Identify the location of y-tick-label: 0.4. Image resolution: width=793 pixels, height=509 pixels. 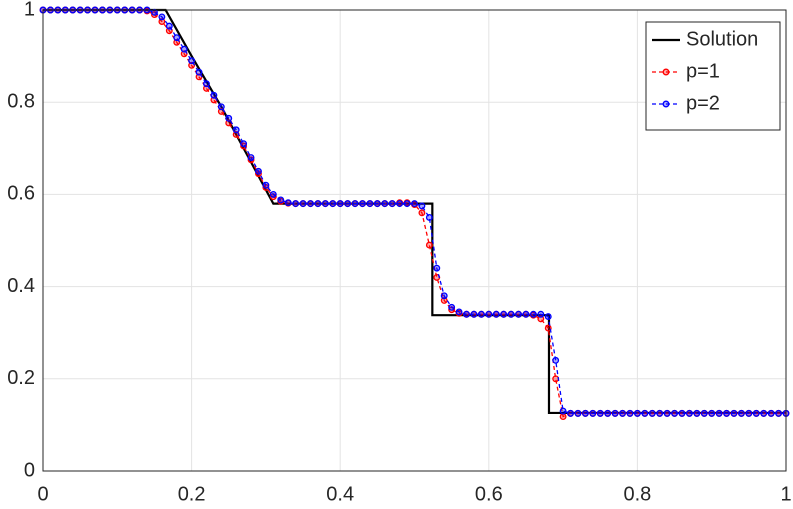
(21, 286).